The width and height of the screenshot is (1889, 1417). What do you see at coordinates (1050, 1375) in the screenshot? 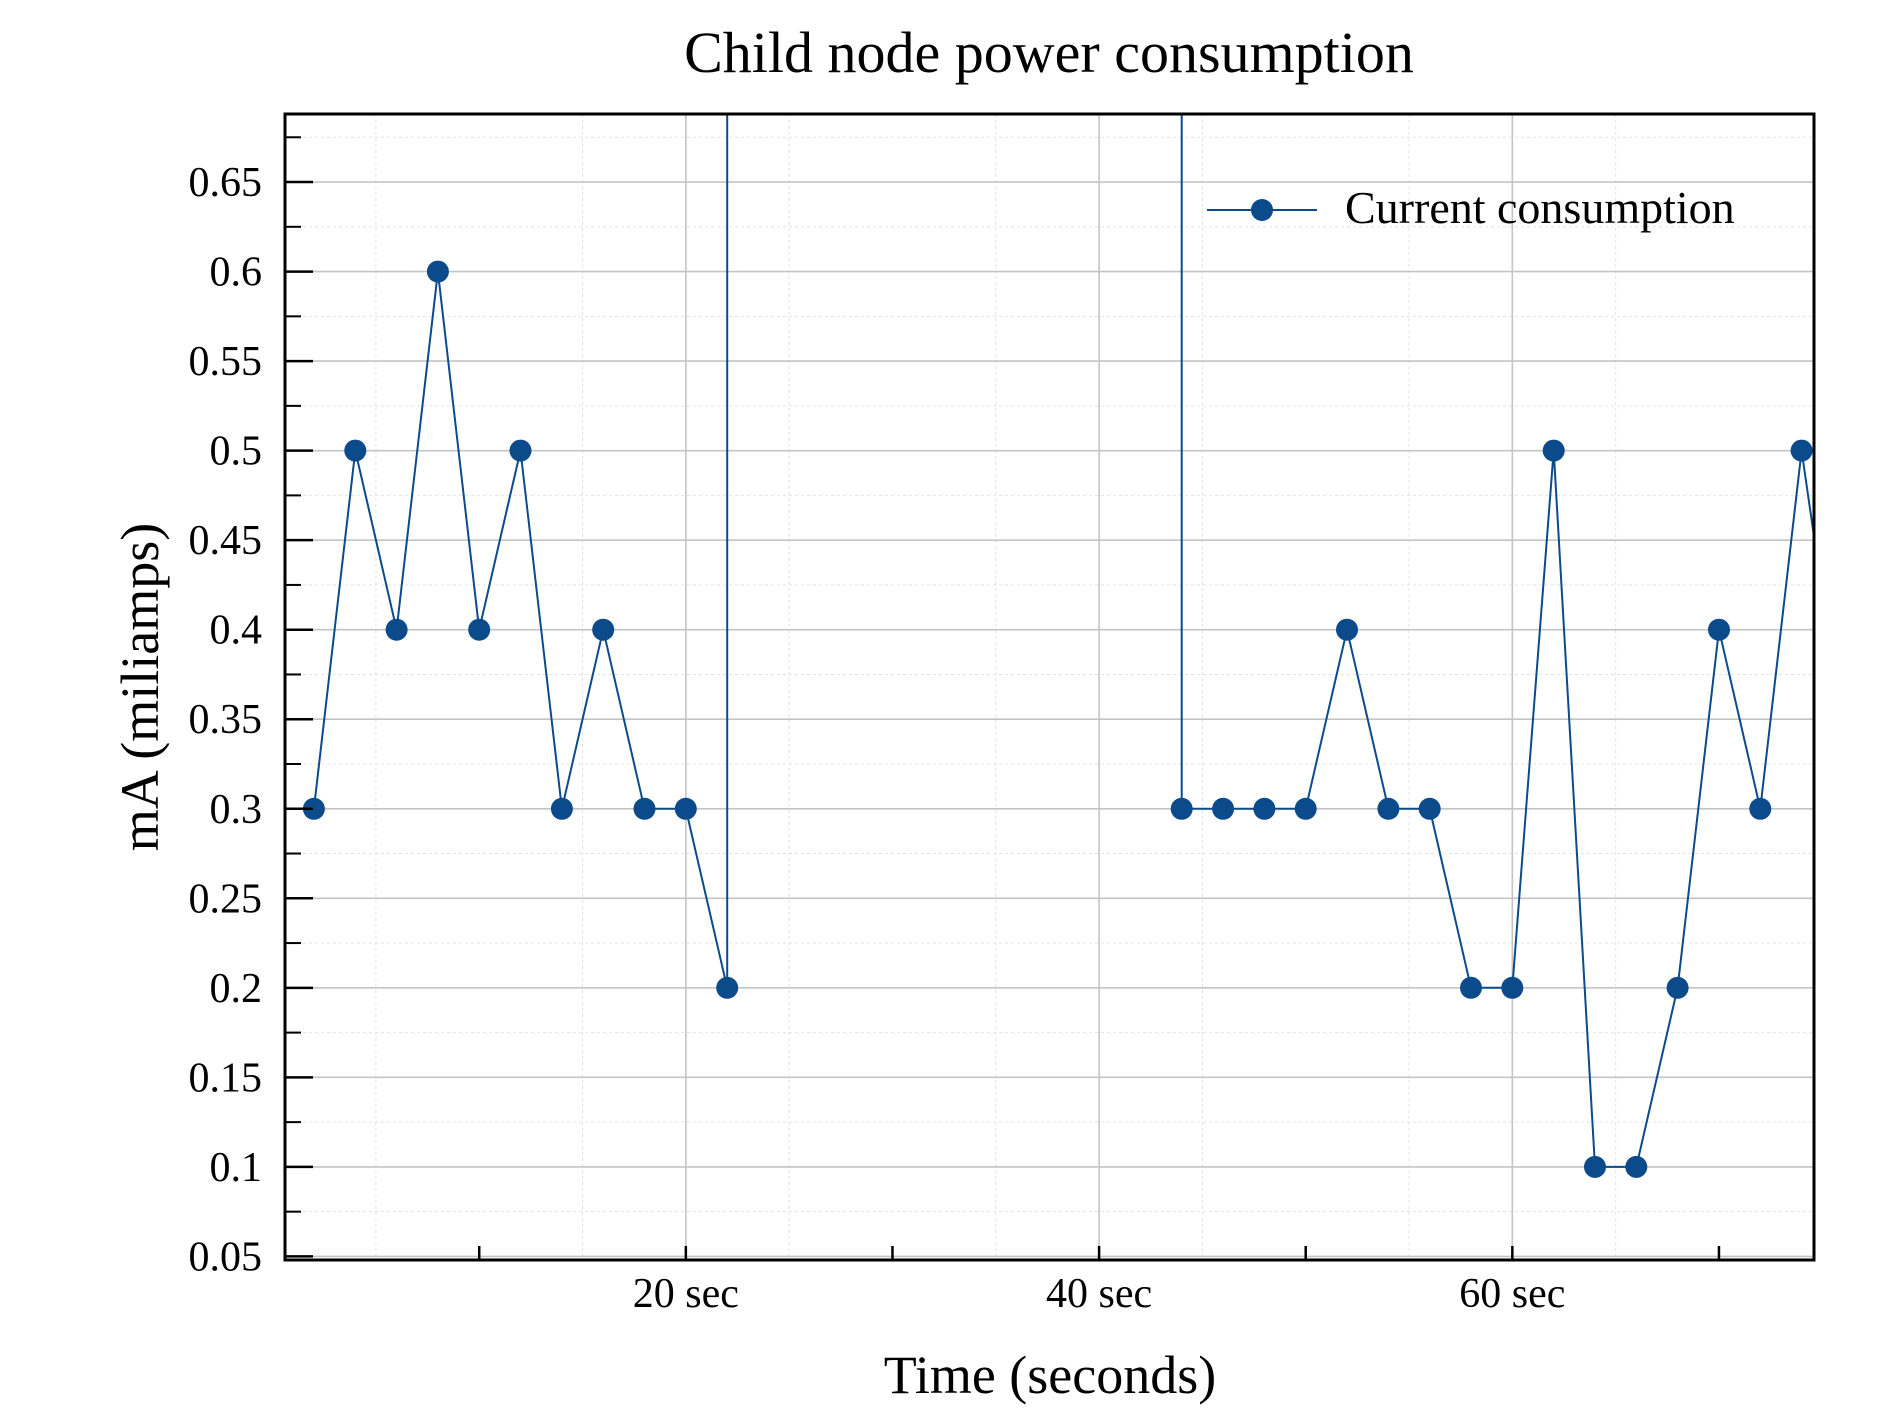
I see `x-axis-label: Time (seconds)` at bounding box center [1050, 1375].